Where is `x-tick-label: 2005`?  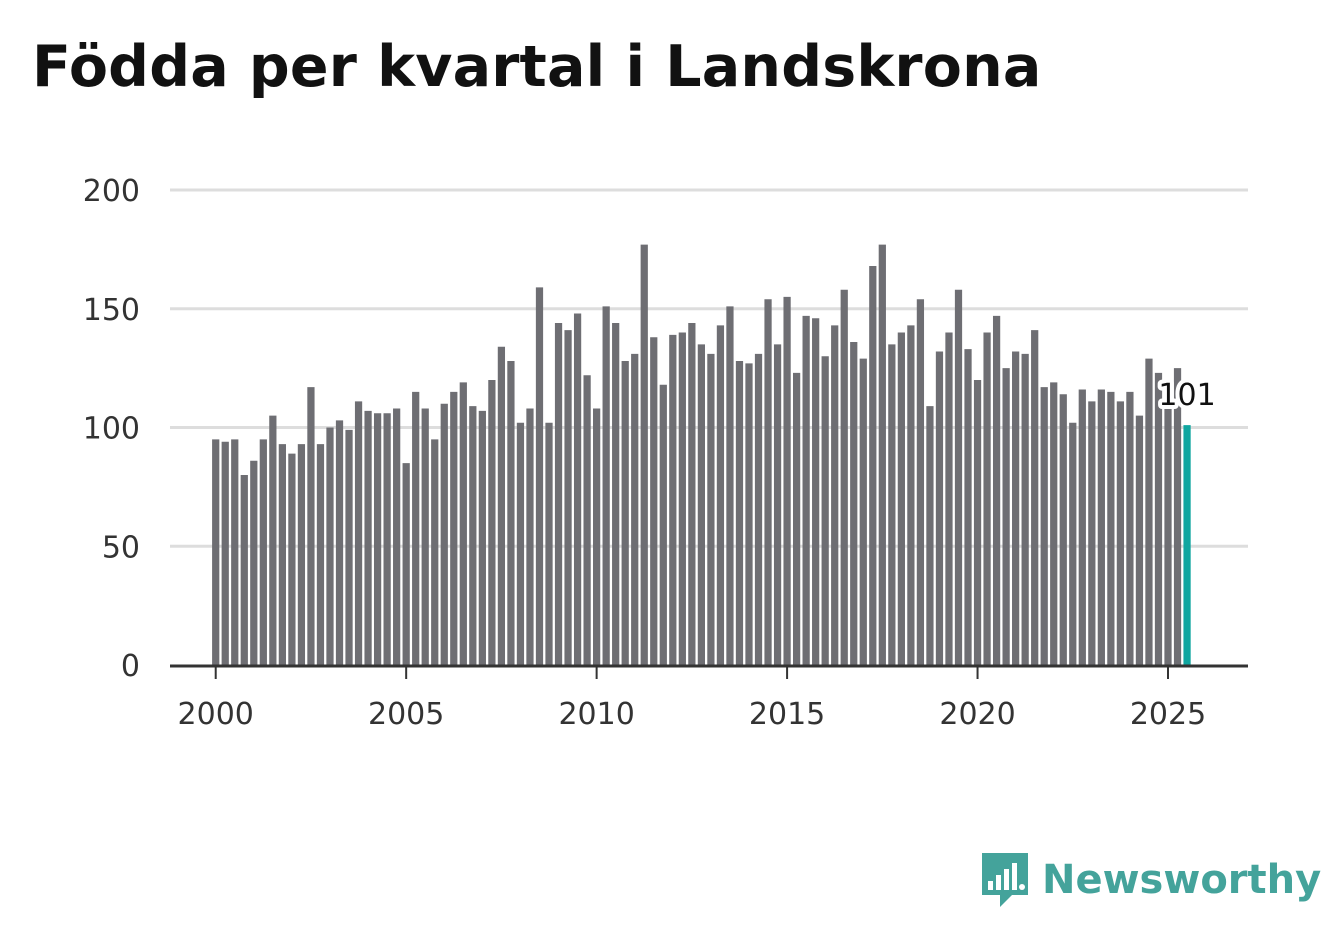
x-tick-label: 2005 is located at coordinates (406, 714).